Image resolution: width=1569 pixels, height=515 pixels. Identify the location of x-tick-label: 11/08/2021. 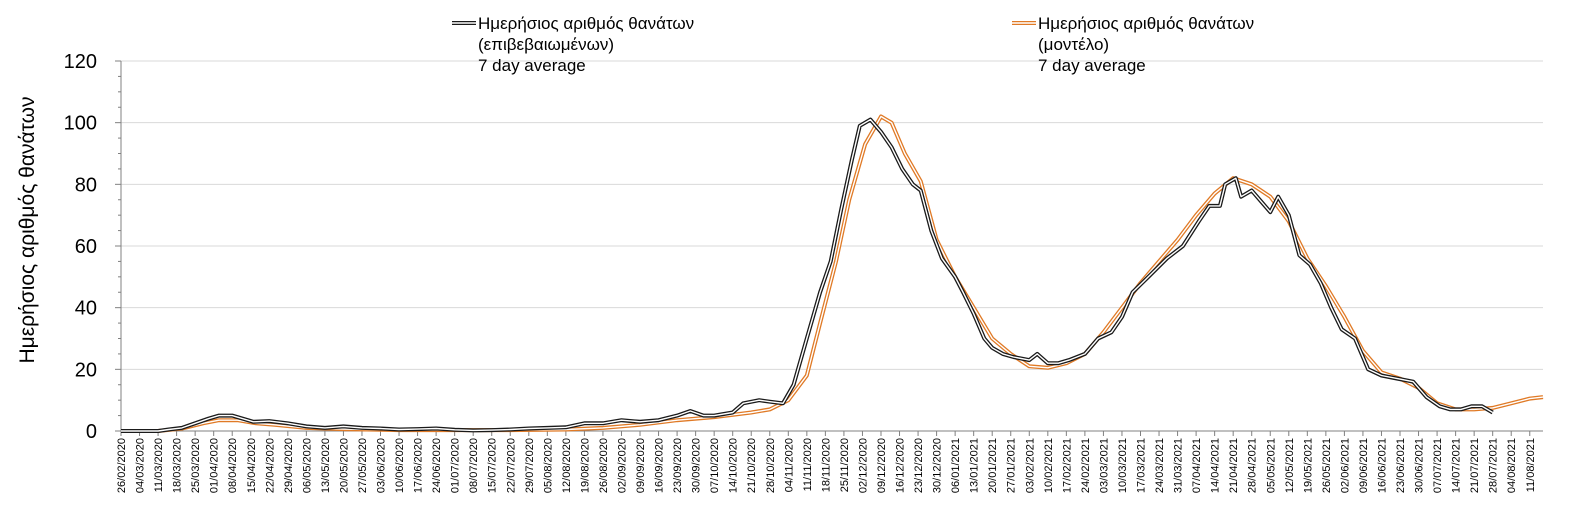
(1531, 465).